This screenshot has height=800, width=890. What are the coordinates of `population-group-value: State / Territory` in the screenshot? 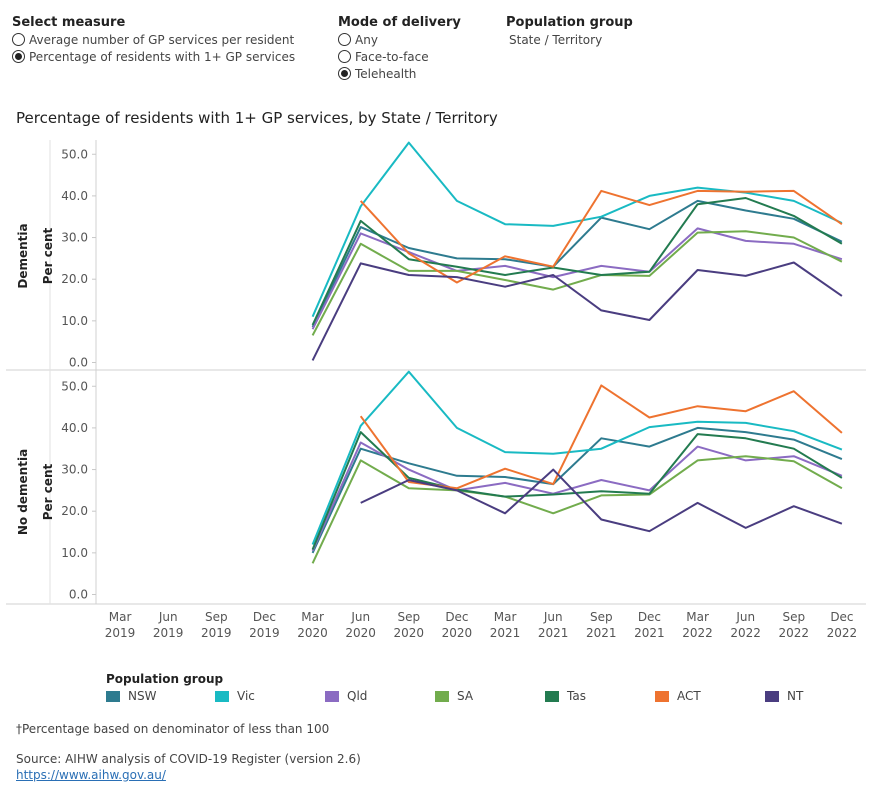 It's located at (556, 40).